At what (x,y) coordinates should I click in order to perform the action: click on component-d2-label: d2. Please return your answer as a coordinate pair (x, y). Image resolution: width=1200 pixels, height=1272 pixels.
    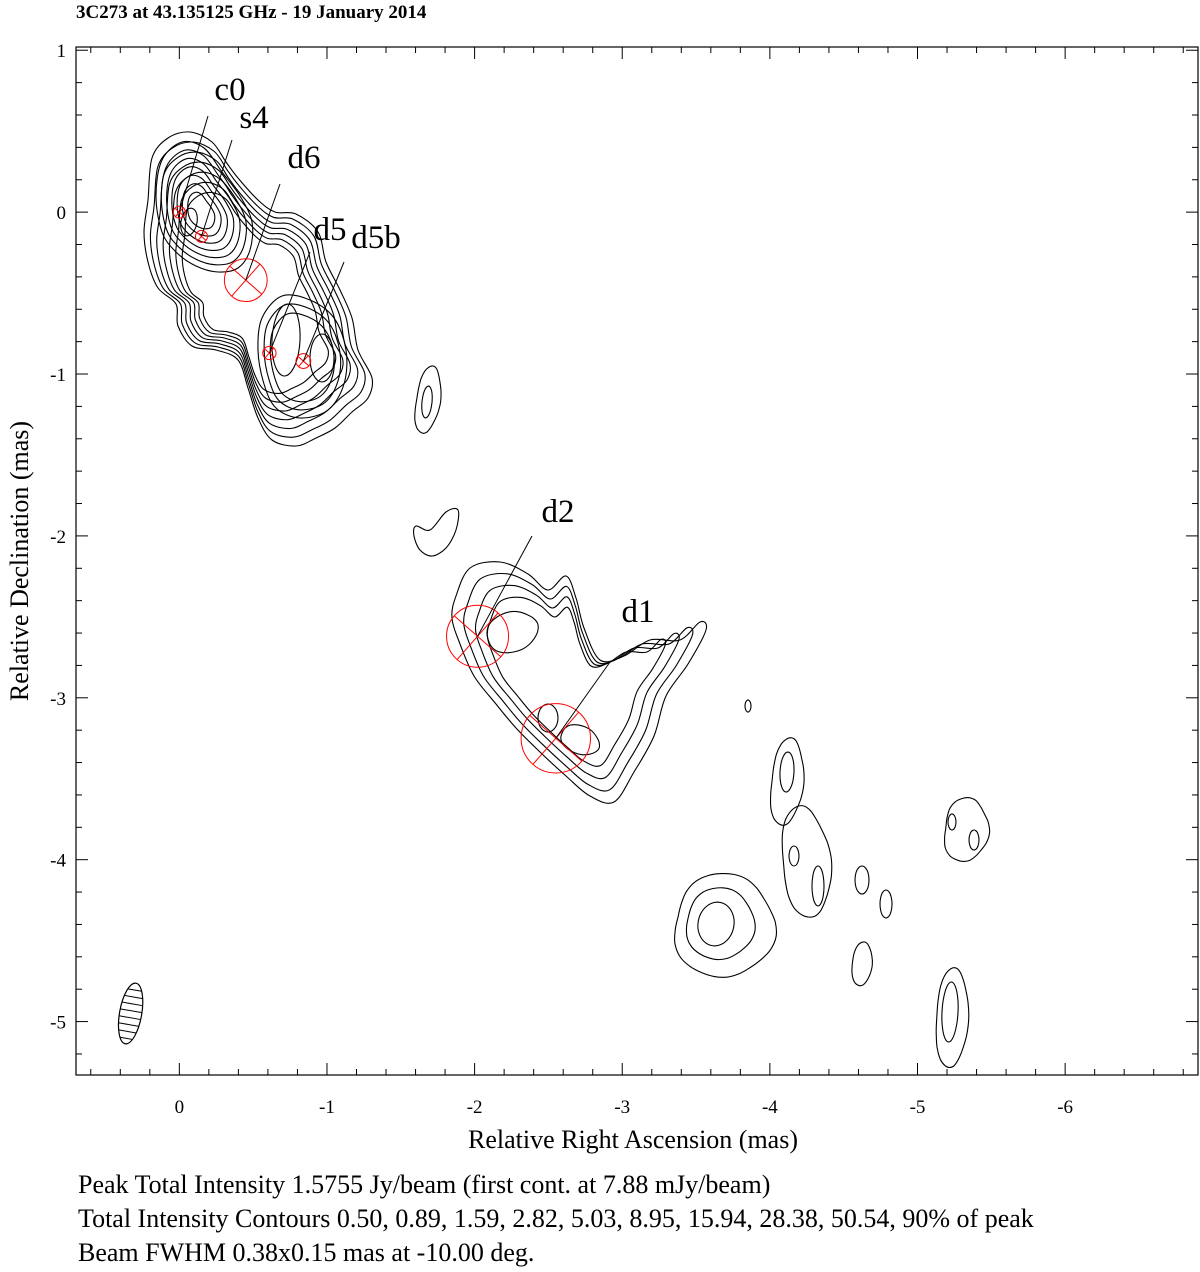
    Looking at the image, I should click on (558, 512).